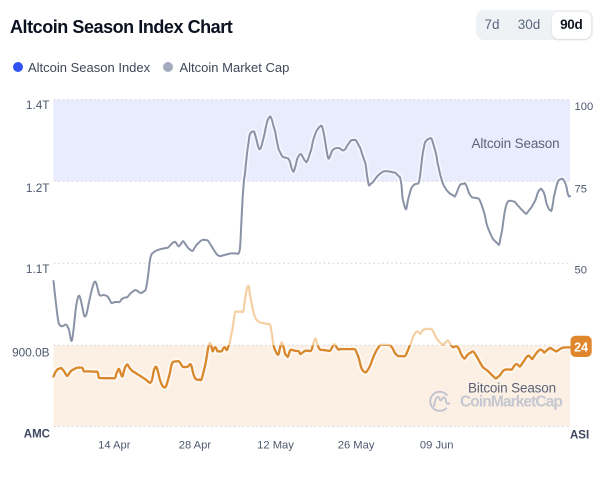  What do you see at coordinates (581, 270) in the screenshot?
I see `svg-text: 50` at bounding box center [581, 270].